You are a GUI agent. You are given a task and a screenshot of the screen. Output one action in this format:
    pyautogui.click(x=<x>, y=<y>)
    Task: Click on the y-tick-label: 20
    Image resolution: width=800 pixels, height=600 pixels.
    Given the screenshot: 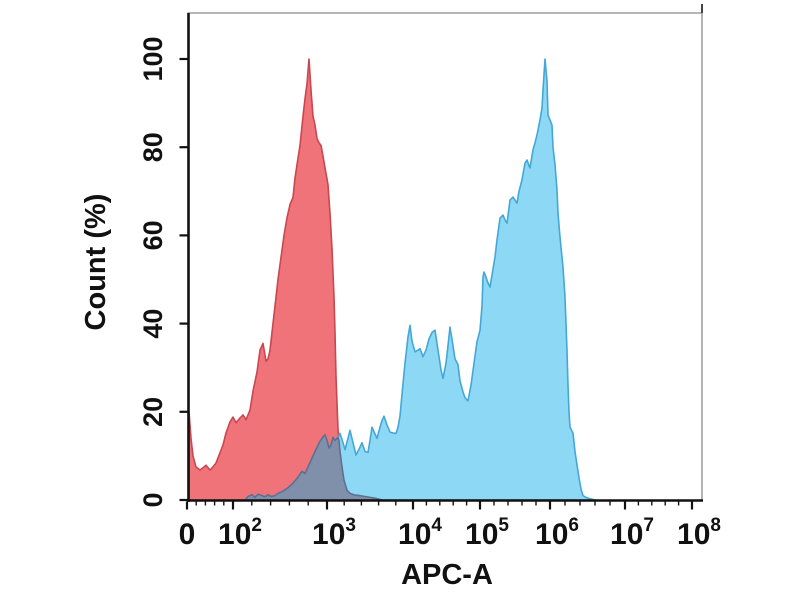 What is the action you would take?
    pyautogui.click(x=153, y=412)
    